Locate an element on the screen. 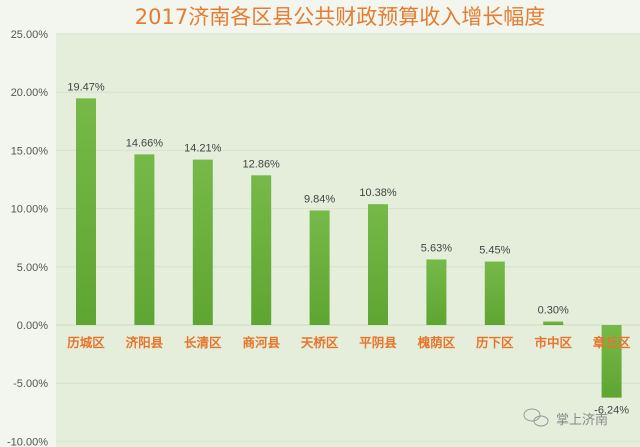  data-label: 9.84% is located at coordinates (319, 199).